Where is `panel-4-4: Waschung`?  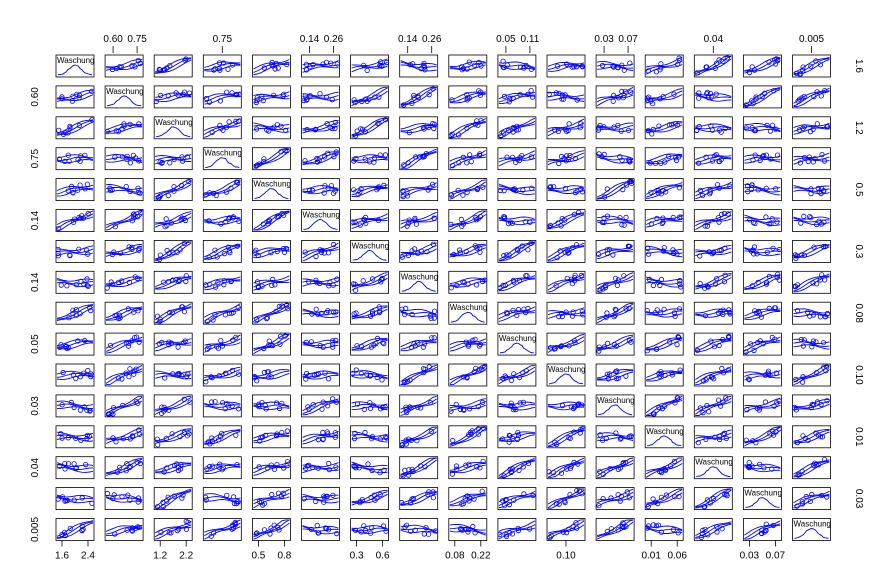 panel-4-4: Waschung is located at coordinates (271, 190).